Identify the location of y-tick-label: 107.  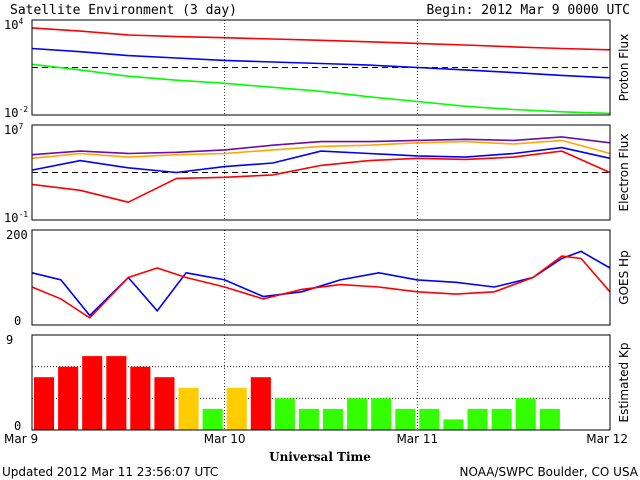
(13, 129).